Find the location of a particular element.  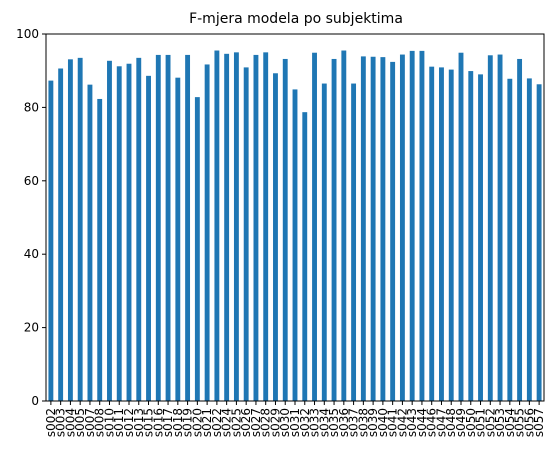

bar-s035 is located at coordinates (334, 230).